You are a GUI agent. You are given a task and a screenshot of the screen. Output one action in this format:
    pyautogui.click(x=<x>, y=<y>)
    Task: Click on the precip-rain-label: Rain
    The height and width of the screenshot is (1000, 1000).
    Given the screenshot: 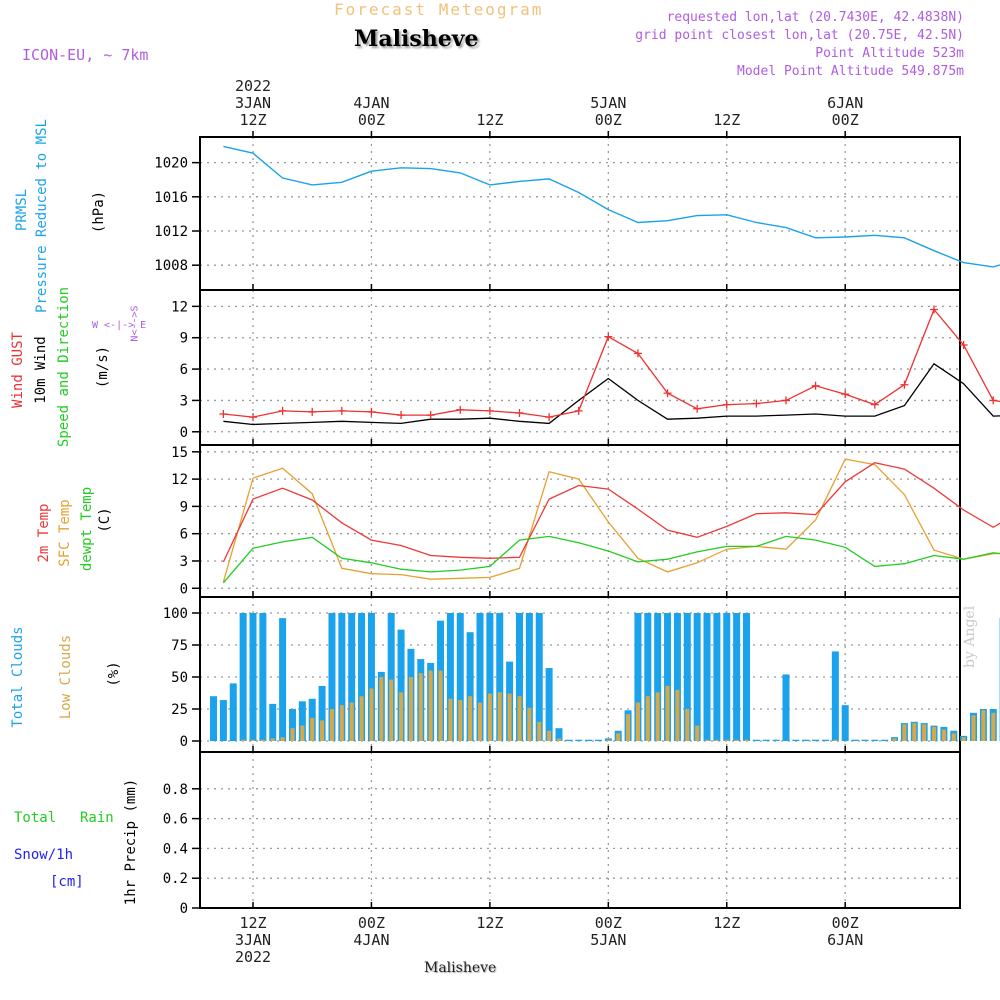 What is the action you would take?
    pyautogui.click(x=97, y=818)
    